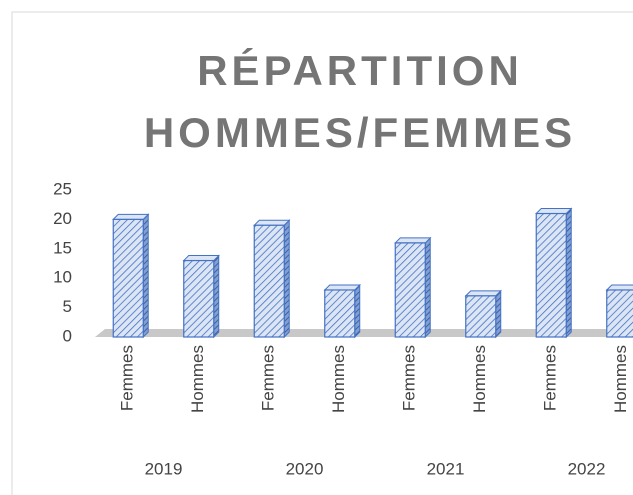 The image size is (633, 495). What do you see at coordinates (62, 247) in the screenshot?
I see `y-tick-label: 15` at bounding box center [62, 247].